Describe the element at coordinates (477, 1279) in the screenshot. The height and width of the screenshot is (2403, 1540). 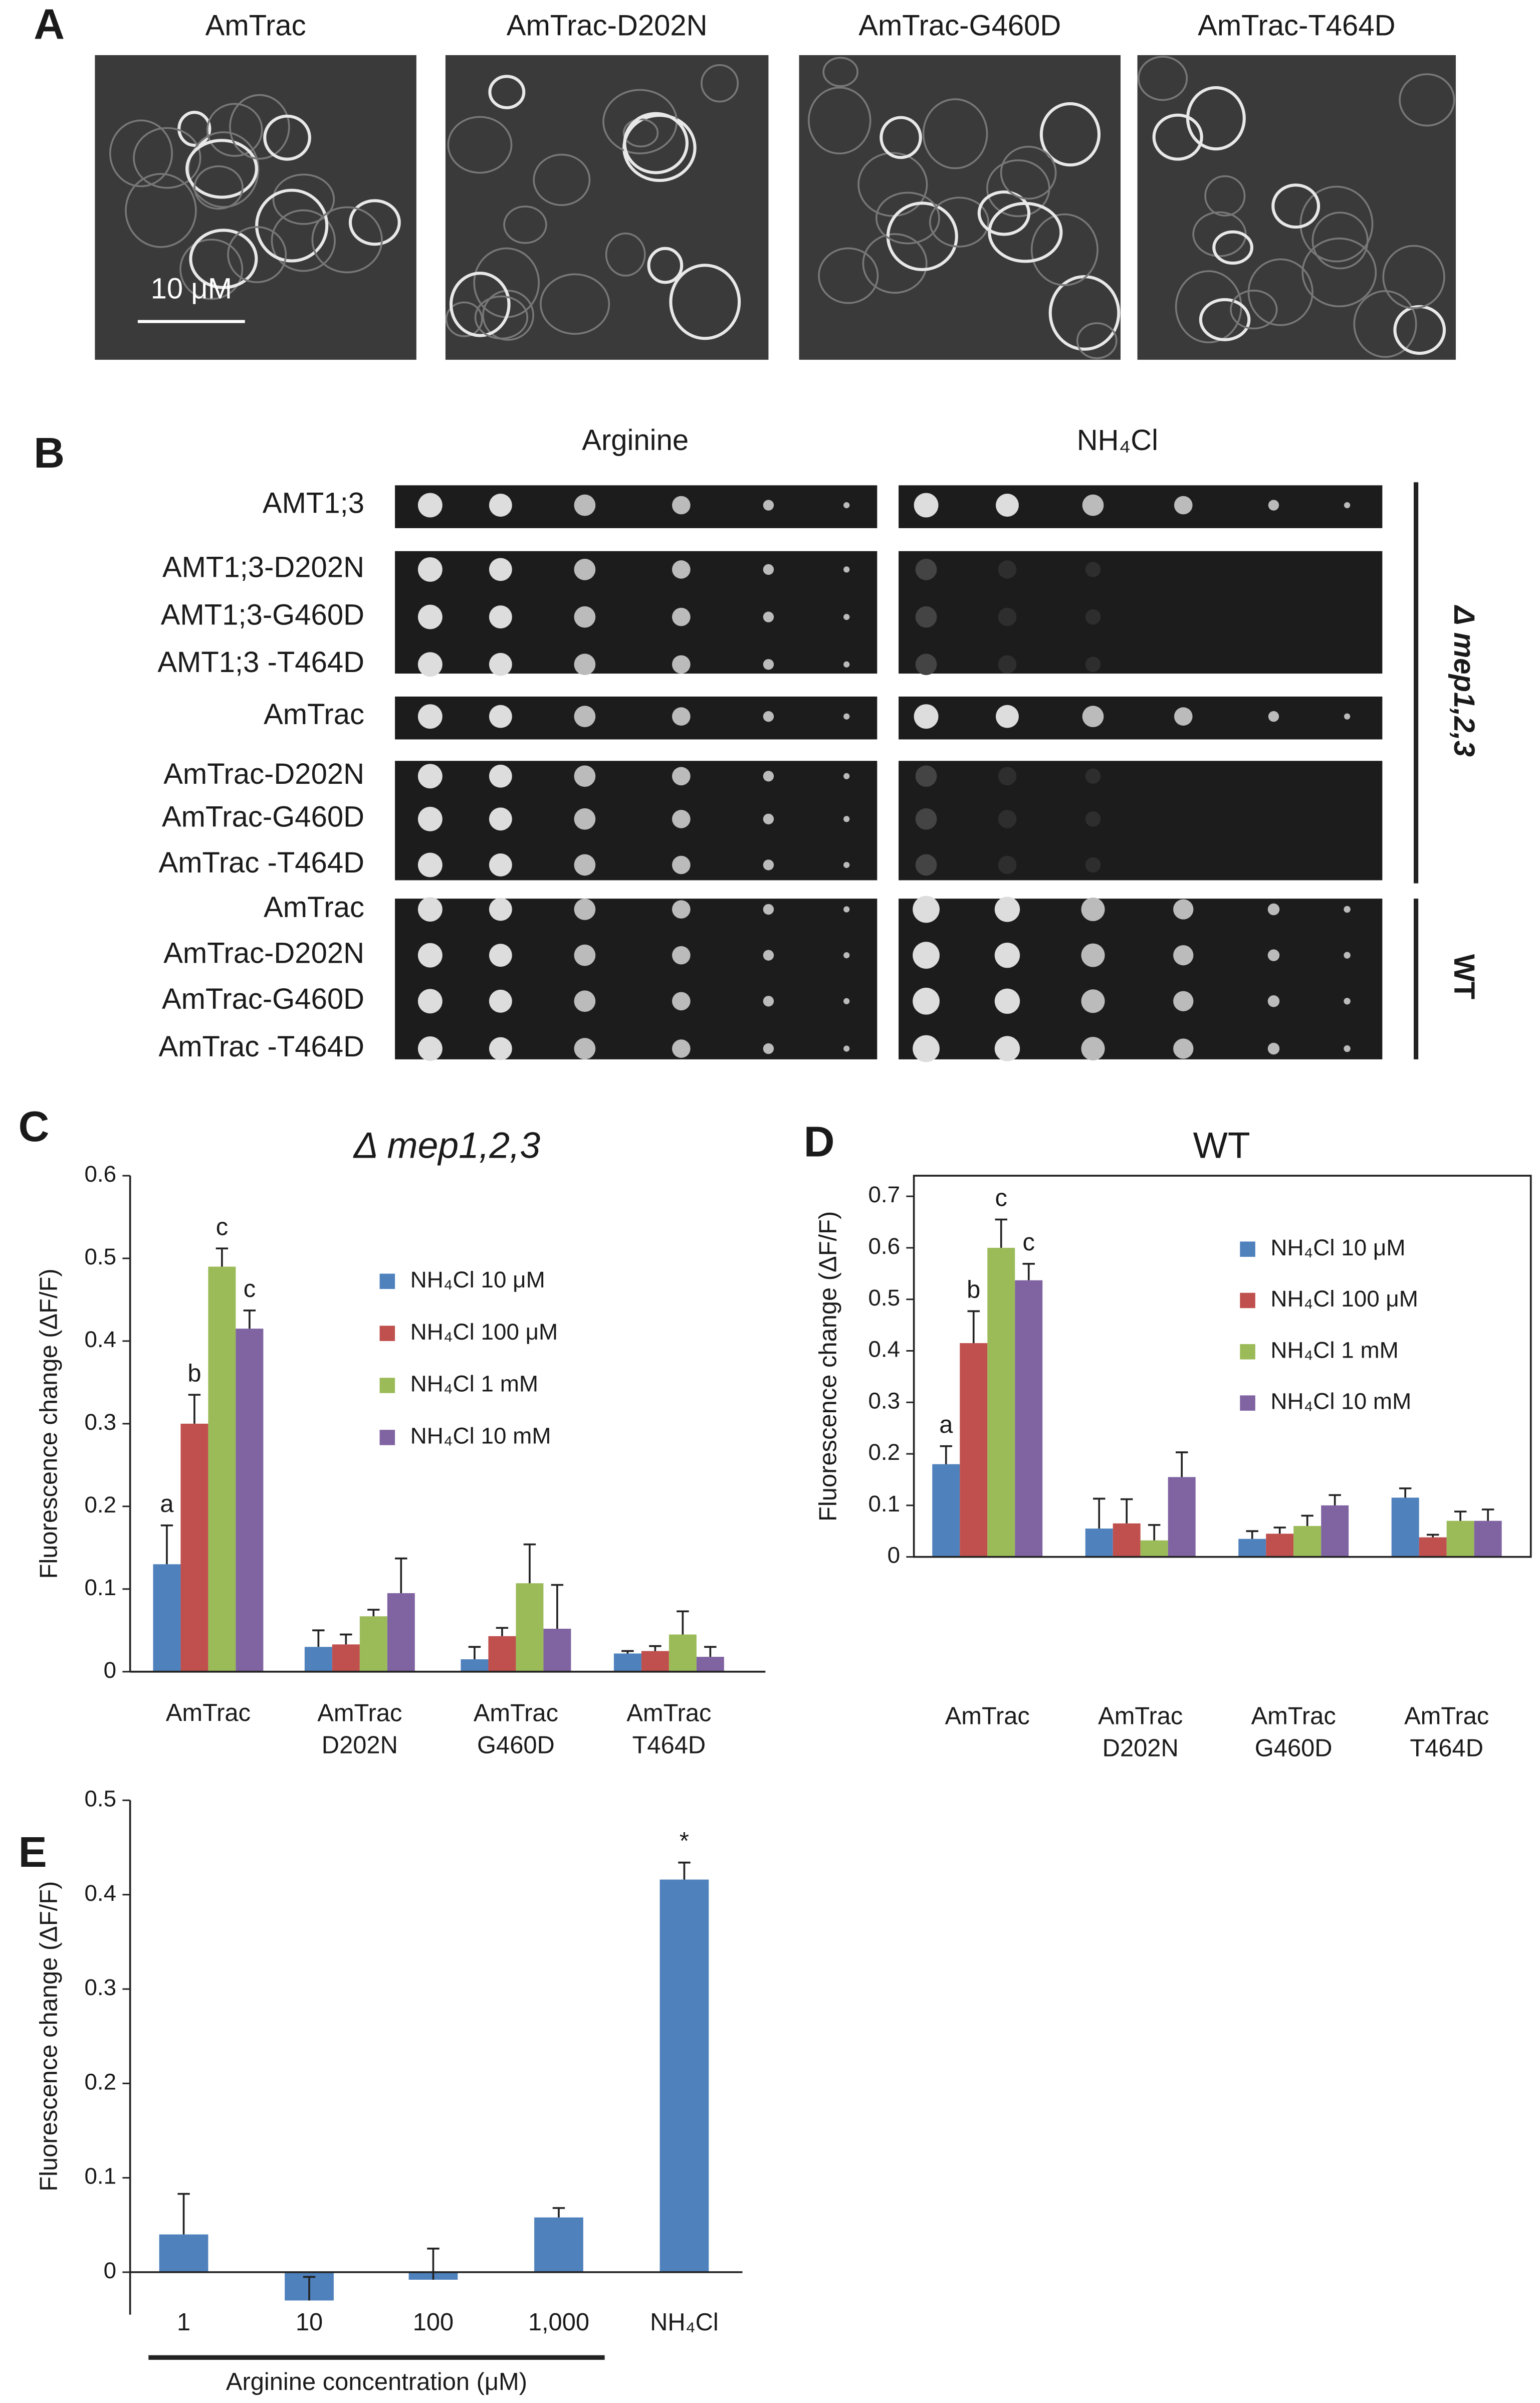
I see `legend-label: NH₄Cl 10 μM` at that location.